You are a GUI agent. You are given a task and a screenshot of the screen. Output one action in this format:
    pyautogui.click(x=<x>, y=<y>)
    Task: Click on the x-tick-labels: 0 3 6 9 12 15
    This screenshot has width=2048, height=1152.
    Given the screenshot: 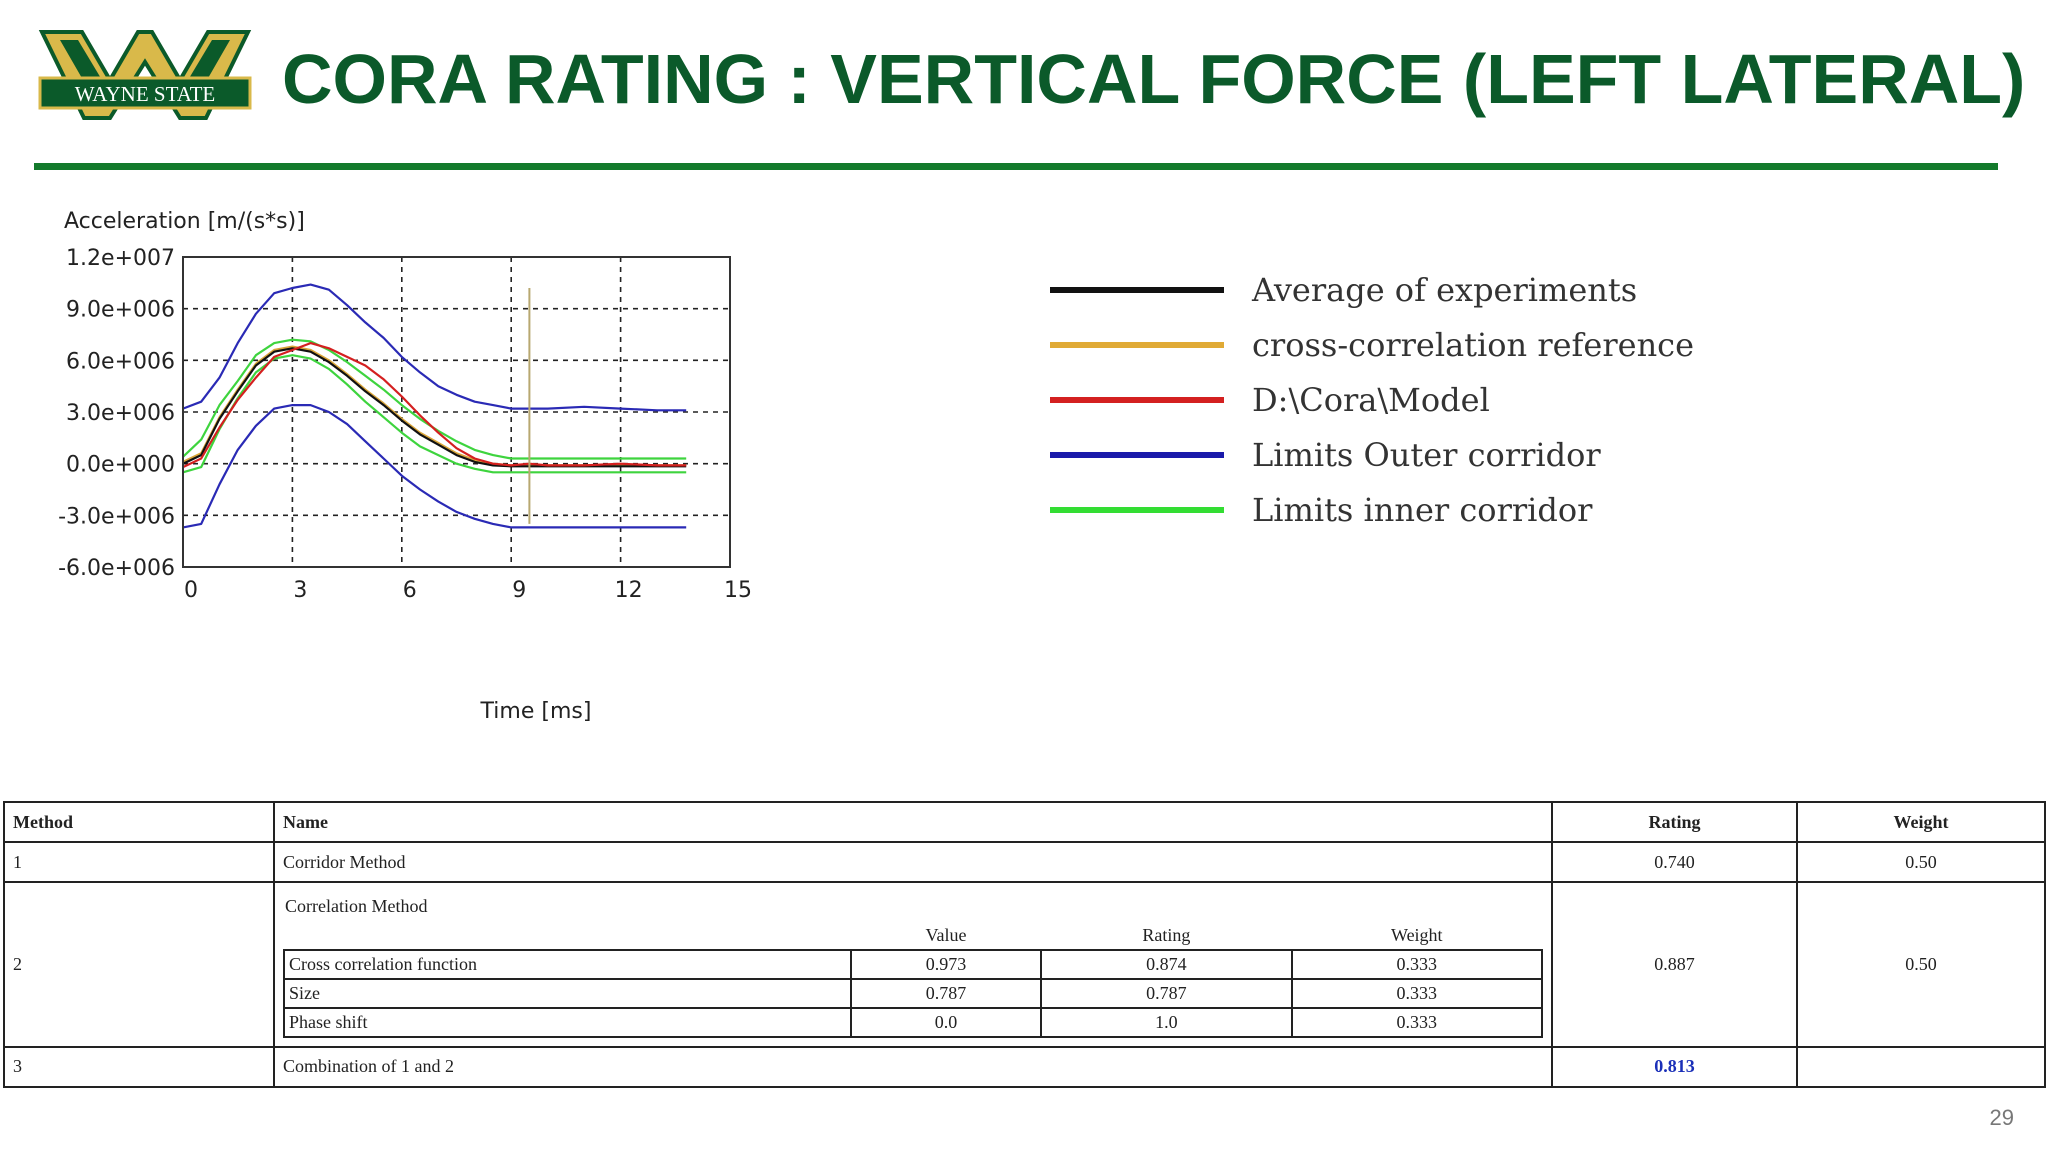 What is the action you would take?
    pyautogui.click(x=468, y=590)
    